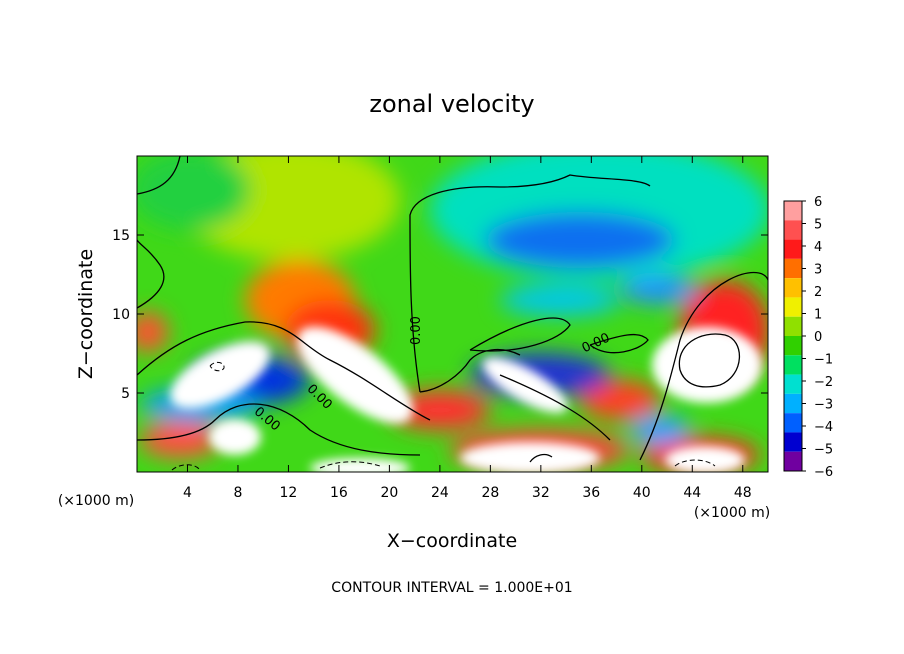 This screenshot has height=654, width=904. I want to click on contour-interval-note: CONTOUR INTERVAL = 1.000E+01, so click(451, 588).